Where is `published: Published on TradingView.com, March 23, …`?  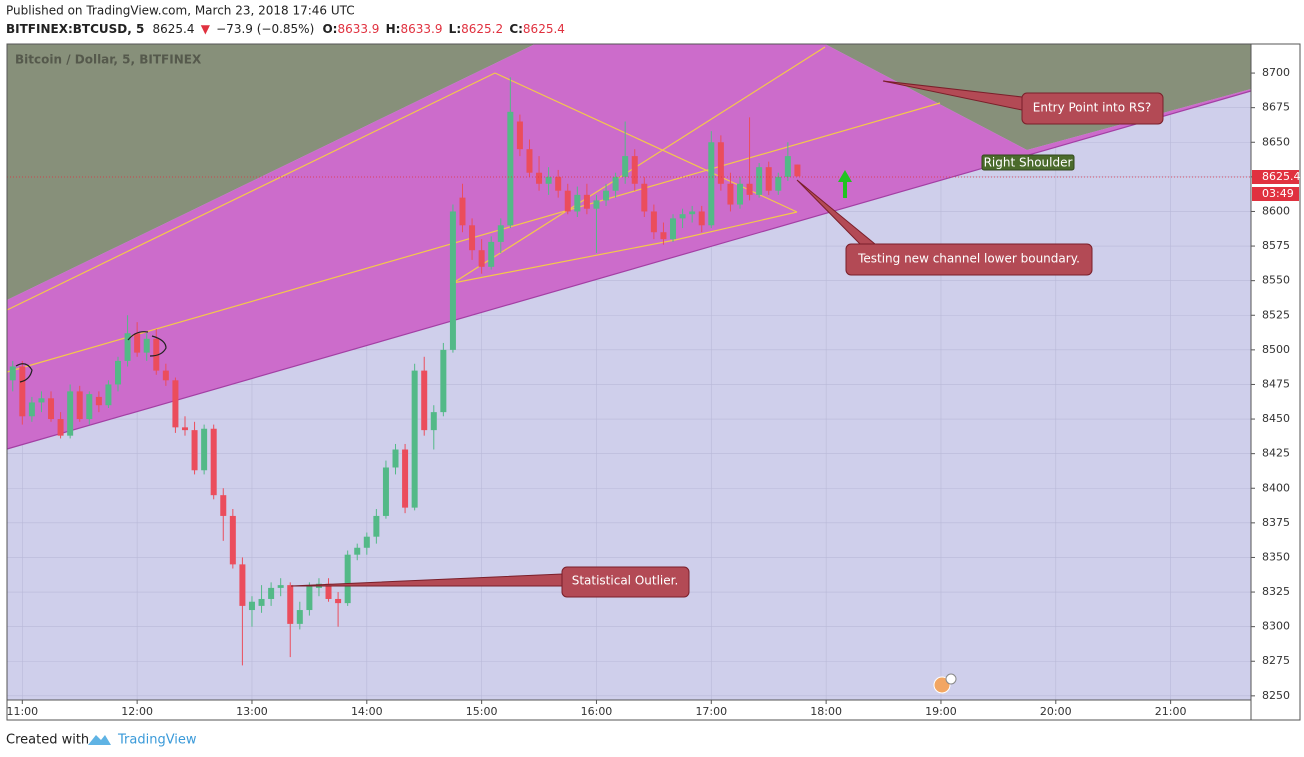
published: Published on TradingView.com, March 23, … is located at coordinates (180, 11).